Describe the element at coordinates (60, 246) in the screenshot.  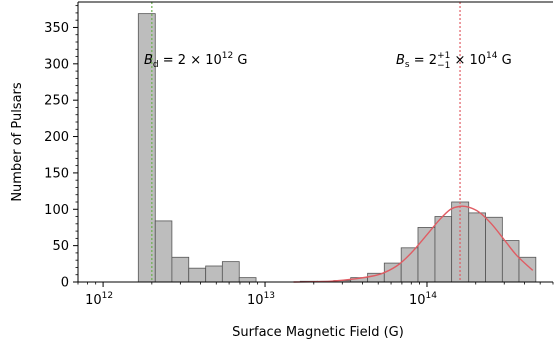
I see `y-tick-label-1: 50` at that location.